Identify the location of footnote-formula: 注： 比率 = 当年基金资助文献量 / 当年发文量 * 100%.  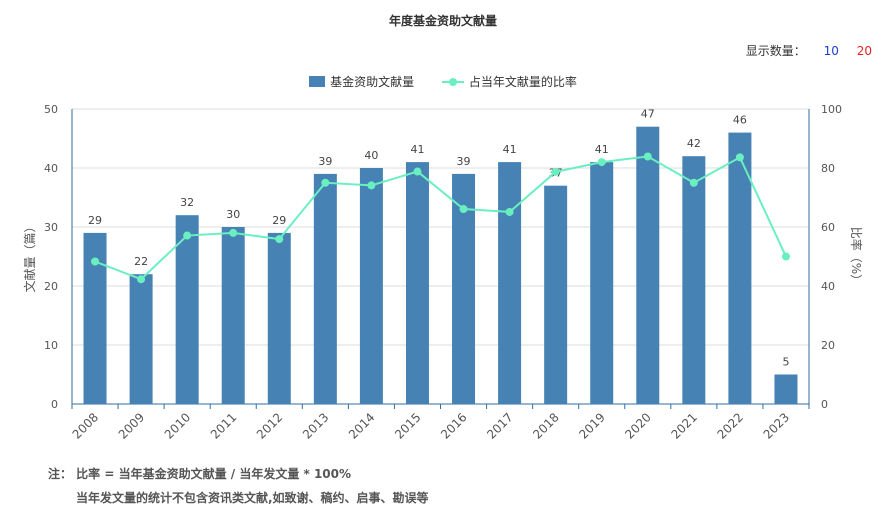
(200, 474).